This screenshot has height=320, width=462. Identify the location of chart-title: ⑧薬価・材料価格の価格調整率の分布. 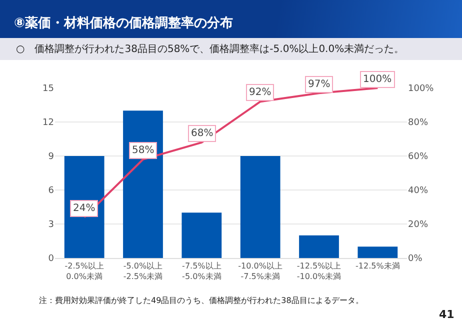
(124, 23).